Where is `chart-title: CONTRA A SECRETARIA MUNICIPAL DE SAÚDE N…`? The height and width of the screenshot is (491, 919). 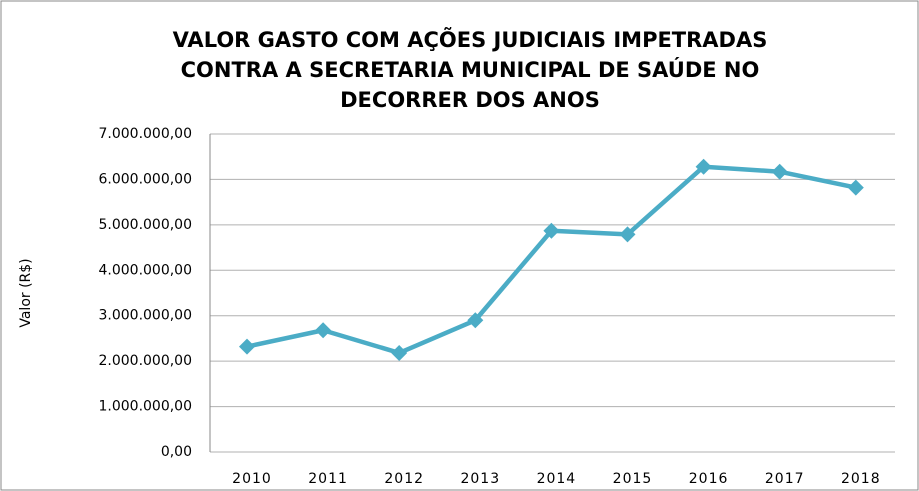
chart-title: CONTRA A SECRETARIA MUNICIPAL DE SAÚDE N… is located at coordinates (470, 69).